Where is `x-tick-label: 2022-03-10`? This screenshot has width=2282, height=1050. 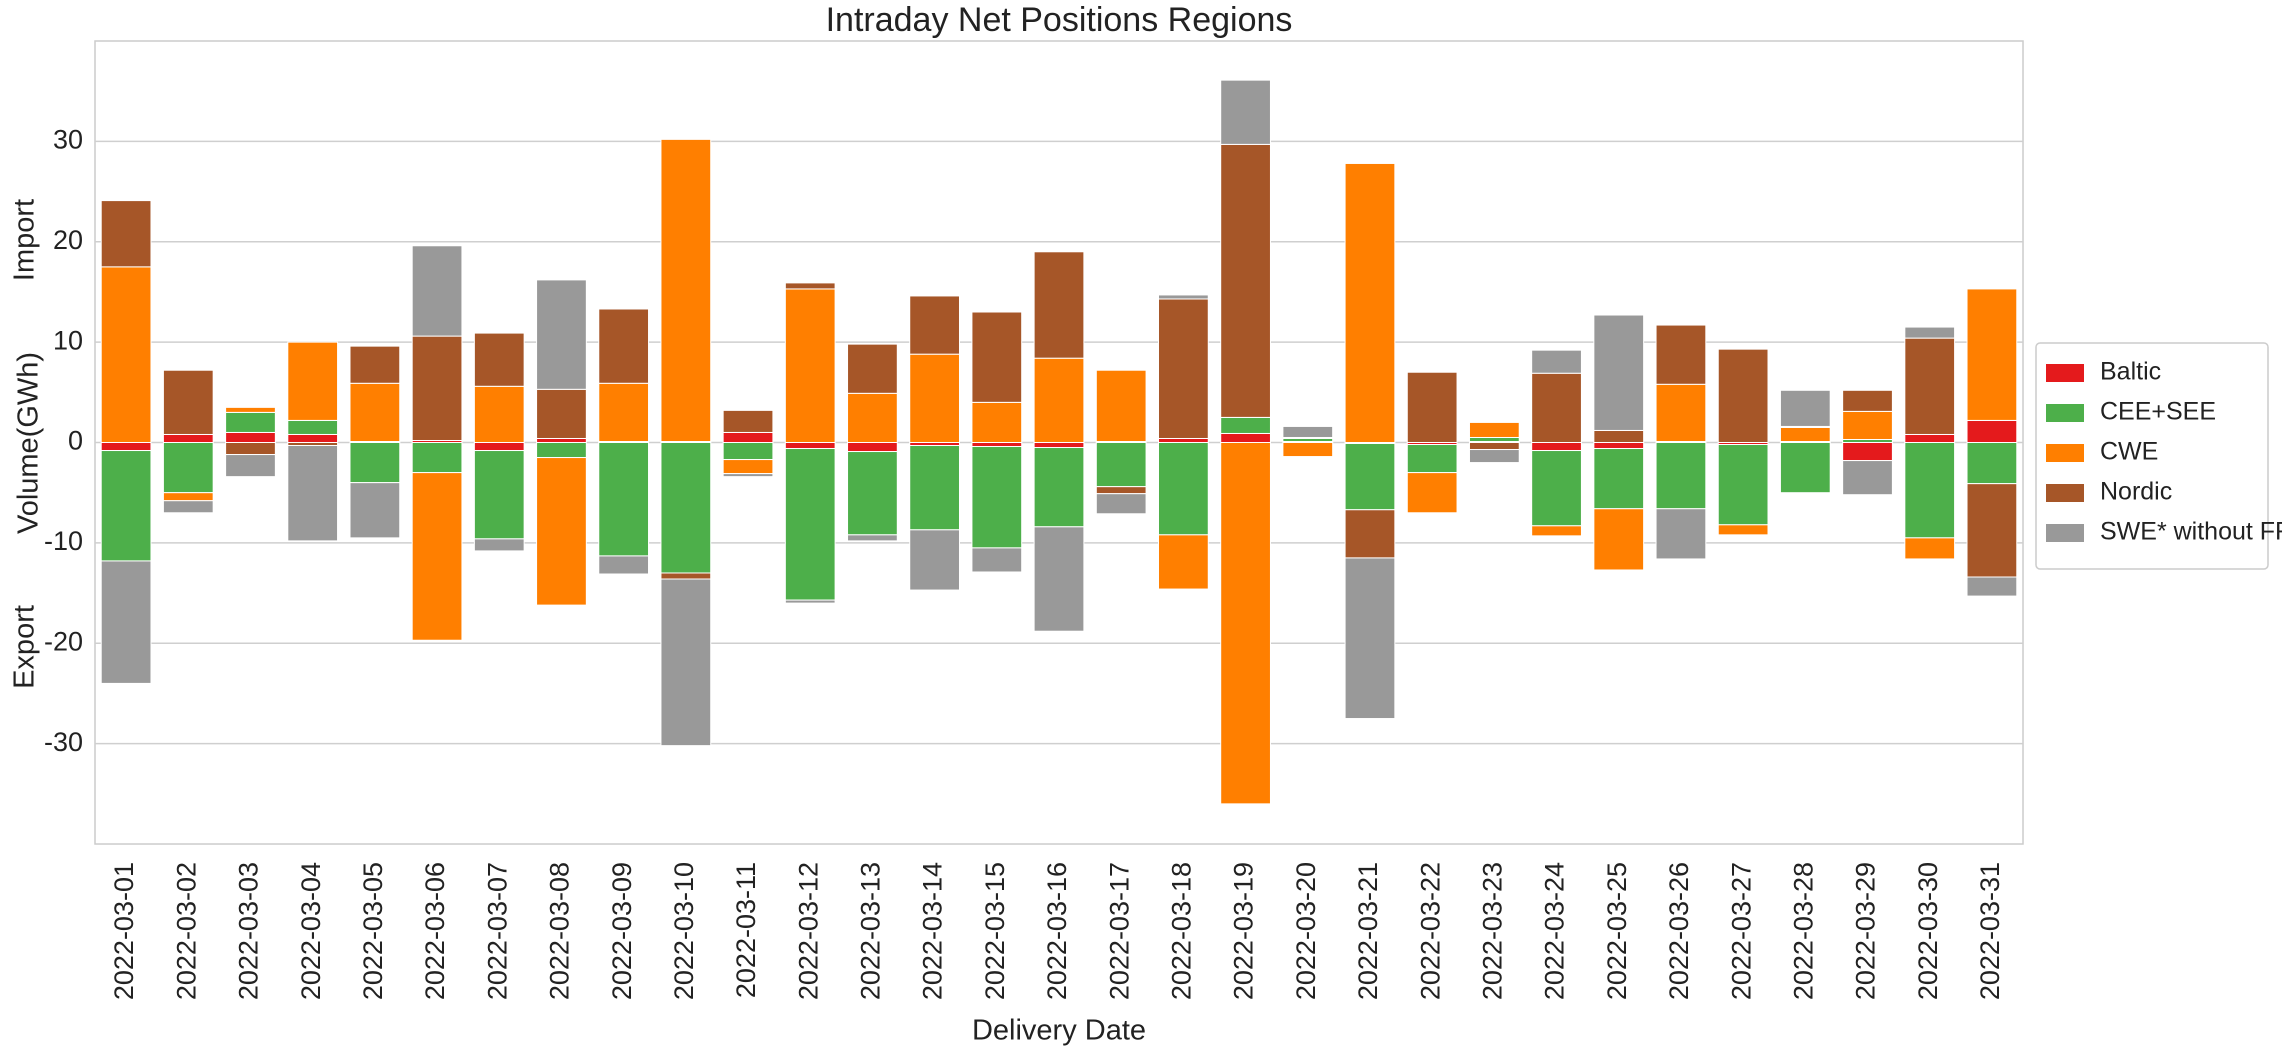
x-tick-label: 2022-03-10 is located at coordinates (684, 931).